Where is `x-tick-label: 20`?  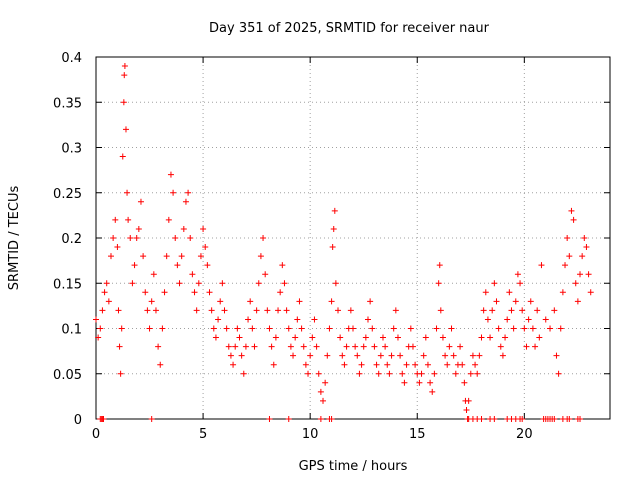 x-tick-label: 20 is located at coordinates (524, 434).